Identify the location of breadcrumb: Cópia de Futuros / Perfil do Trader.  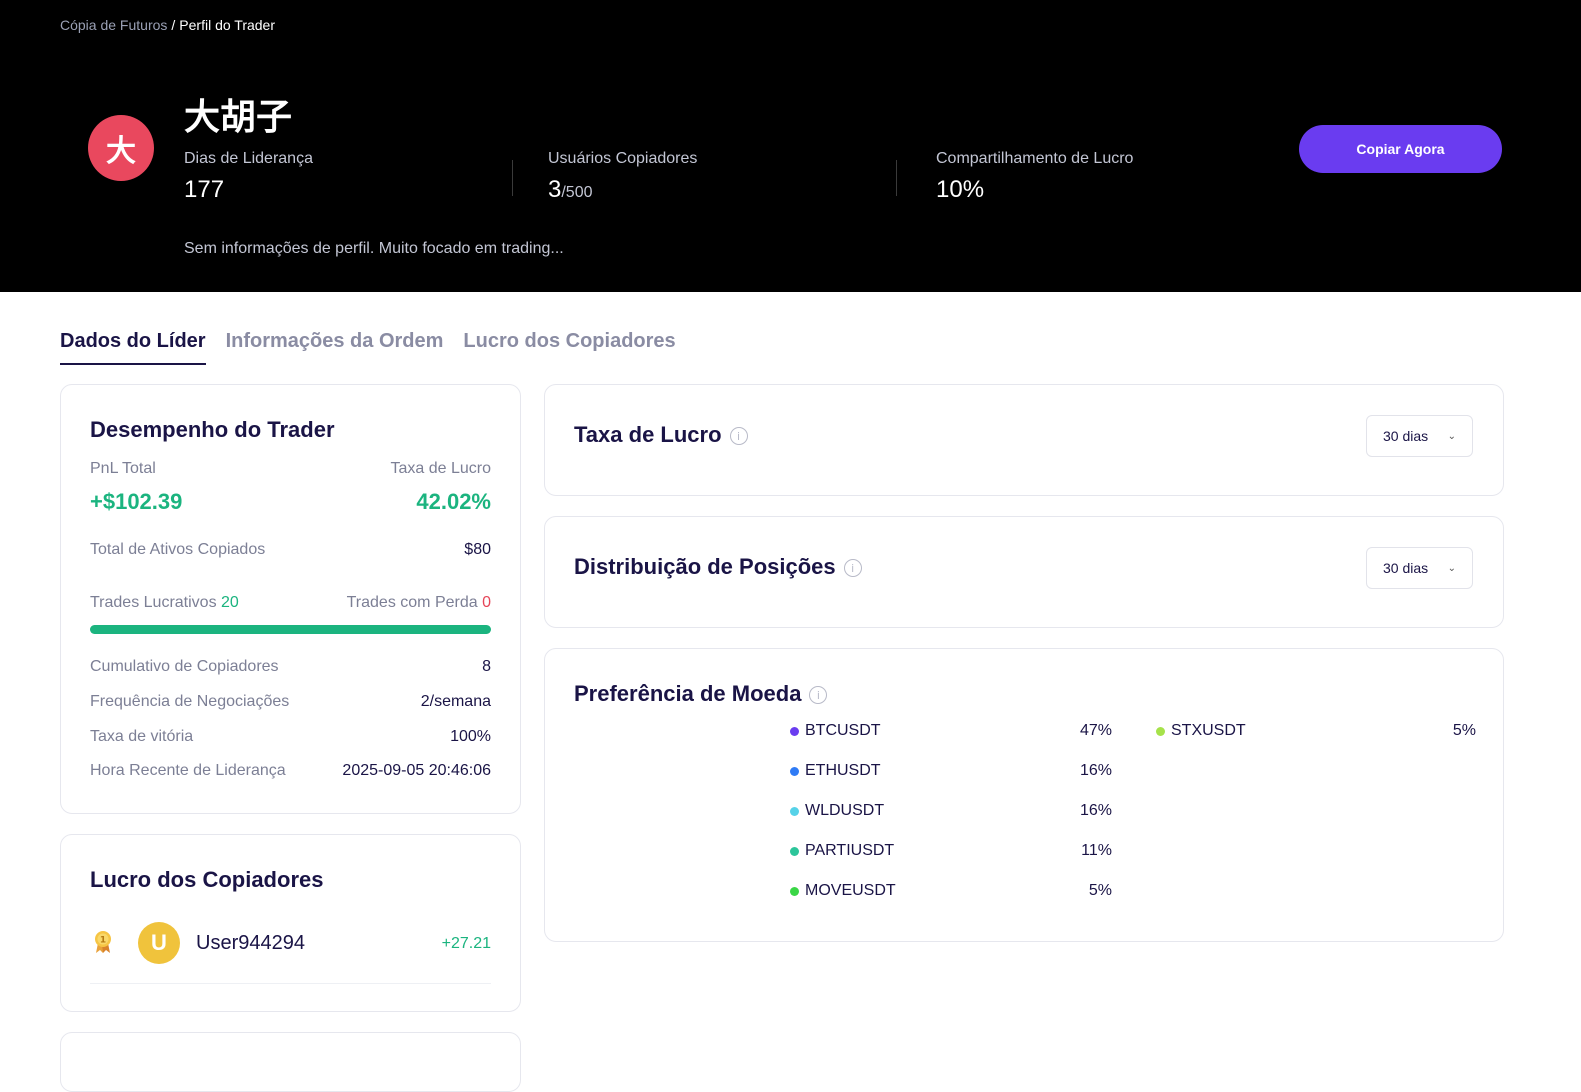
(167, 25).